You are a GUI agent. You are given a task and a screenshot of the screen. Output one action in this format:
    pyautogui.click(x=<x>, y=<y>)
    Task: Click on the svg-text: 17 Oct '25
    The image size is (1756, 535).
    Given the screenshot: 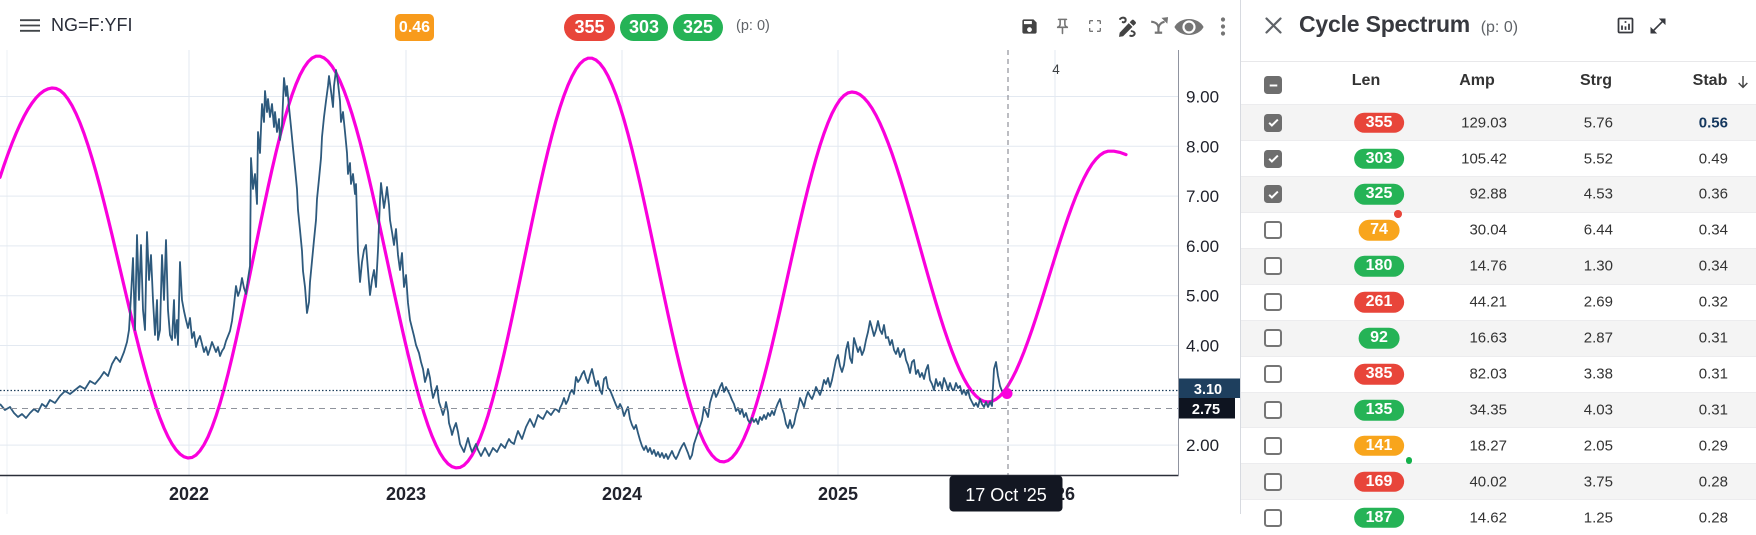 What is the action you would take?
    pyautogui.click(x=1005, y=495)
    